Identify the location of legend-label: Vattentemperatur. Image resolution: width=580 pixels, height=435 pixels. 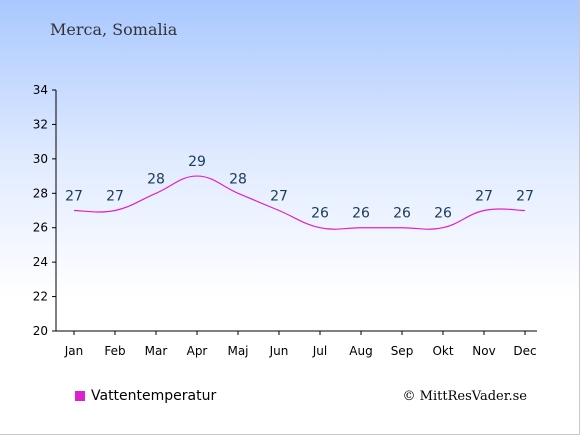
(154, 396).